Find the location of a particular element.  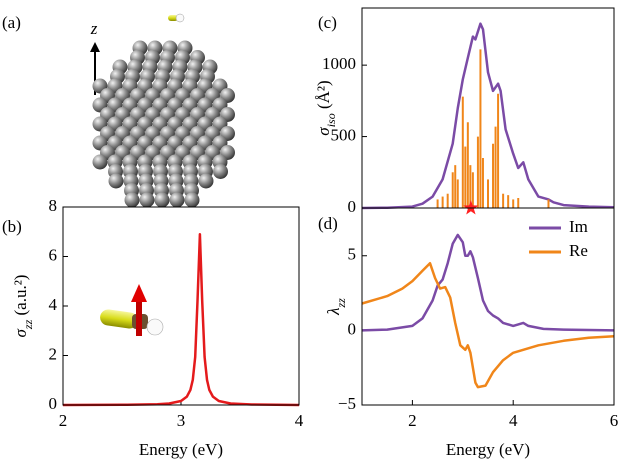

y-axis-label: σzz (a.u.²) is located at coordinates (23, 306).